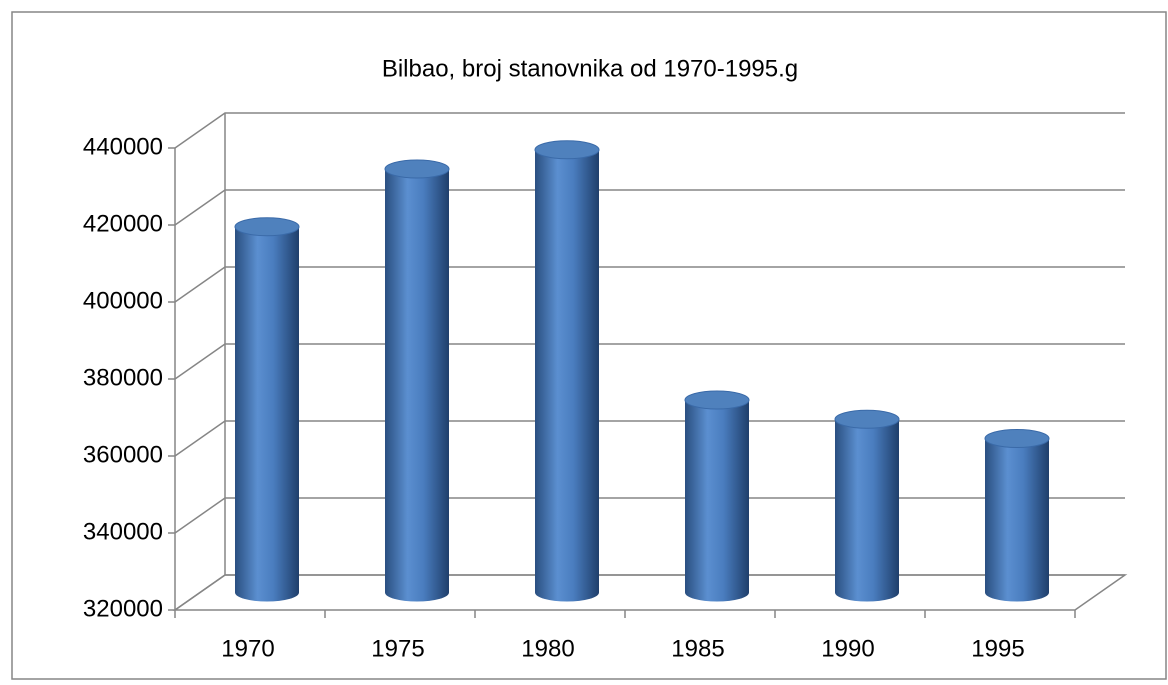 The height and width of the screenshot is (685, 1168). I want to click on y-tick-label: 360000, so click(123, 454).